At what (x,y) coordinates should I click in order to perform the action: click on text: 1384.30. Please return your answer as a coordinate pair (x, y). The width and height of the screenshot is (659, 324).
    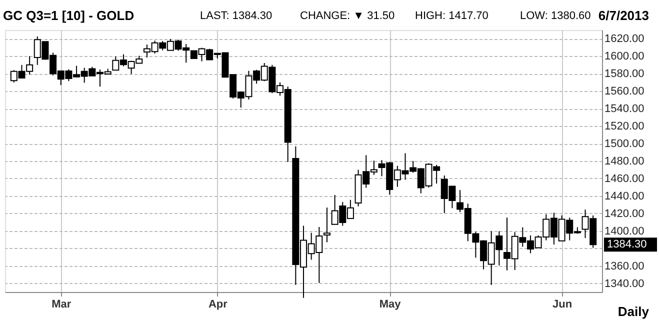
    Looking at the image, I should click on (627, 244).